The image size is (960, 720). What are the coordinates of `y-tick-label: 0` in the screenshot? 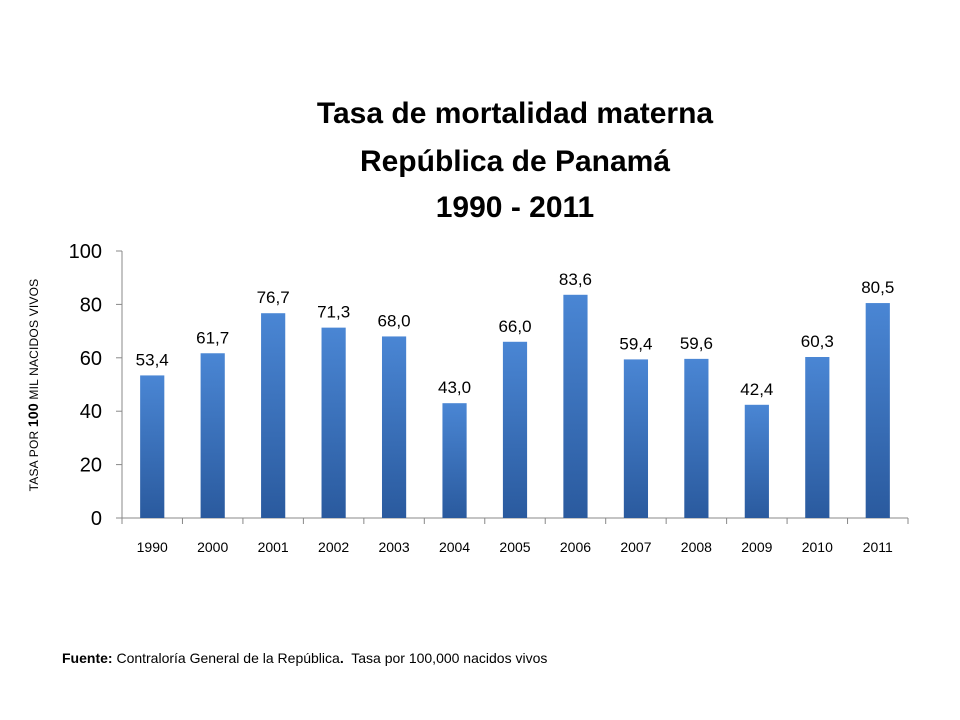 It's located at (96, 519).